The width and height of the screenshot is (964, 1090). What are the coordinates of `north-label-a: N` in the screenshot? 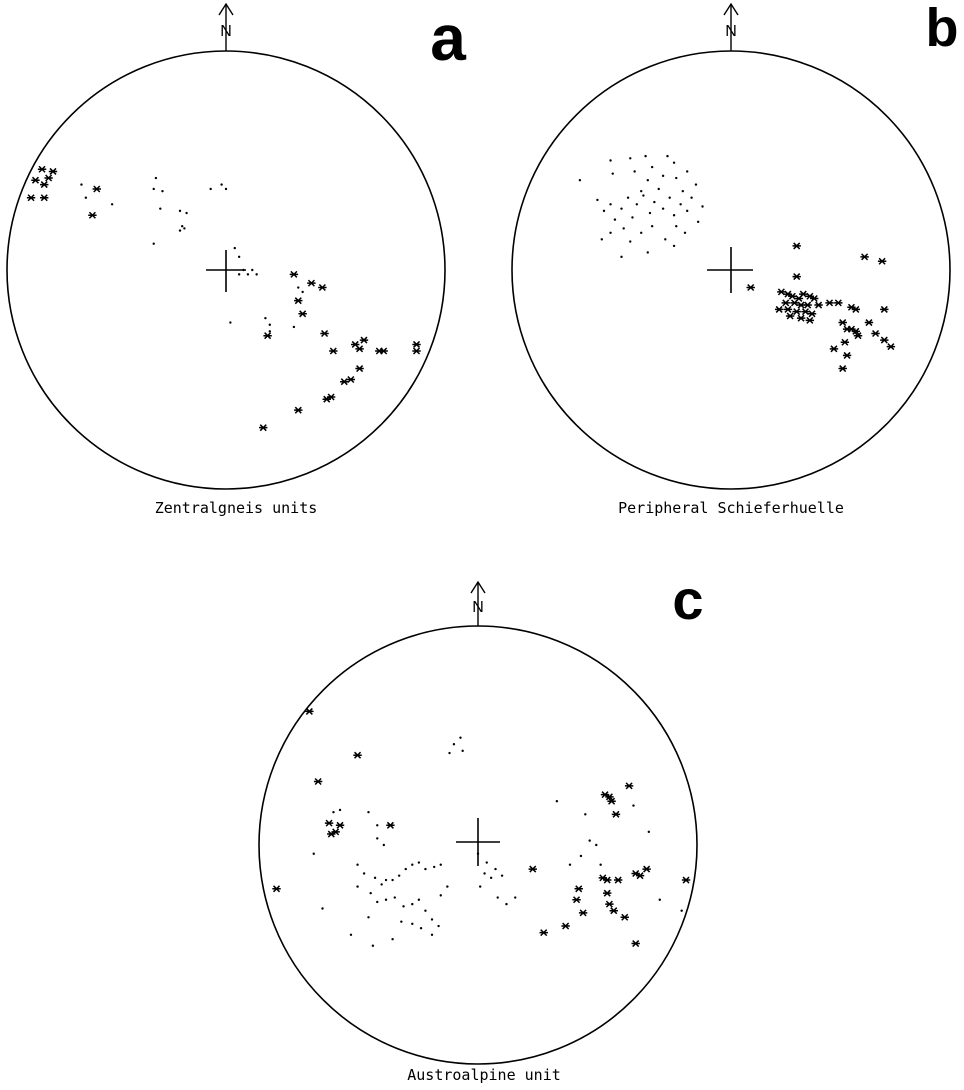 It's located at (226, 31).